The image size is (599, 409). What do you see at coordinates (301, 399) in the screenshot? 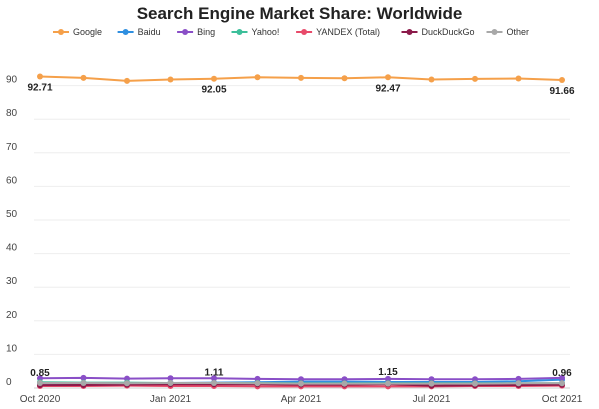
I see `x-tick-label: Apr 2021` at bounding box center [301, 399].